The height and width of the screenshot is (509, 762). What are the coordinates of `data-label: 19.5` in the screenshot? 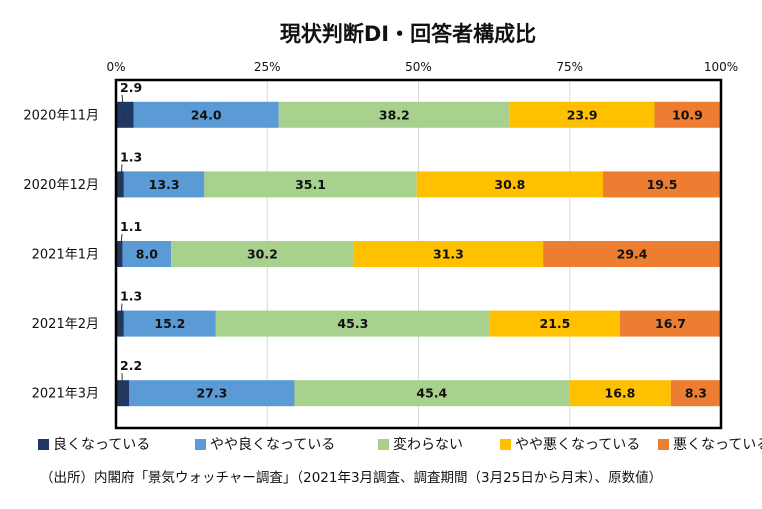 It's located at (662, 184).